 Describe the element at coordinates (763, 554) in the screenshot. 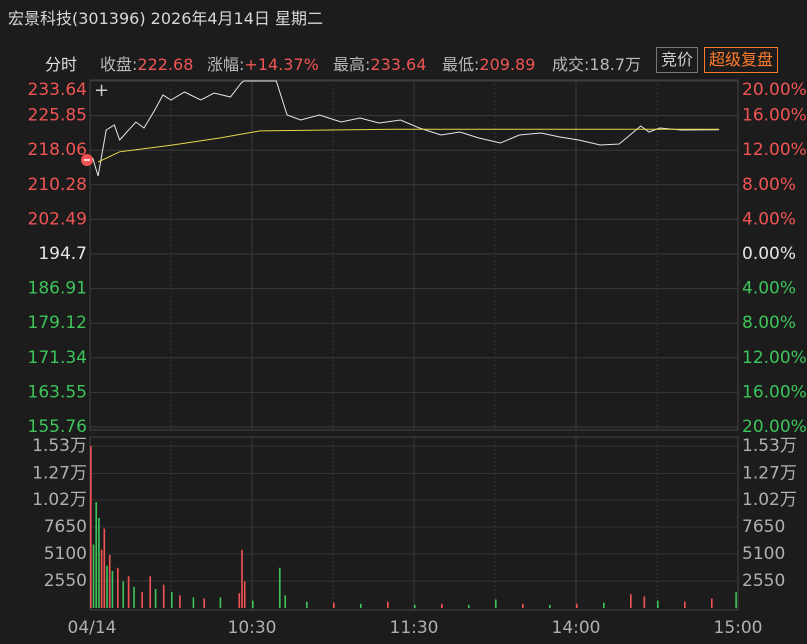

I see `y2-tick-label: 5100` at that location.